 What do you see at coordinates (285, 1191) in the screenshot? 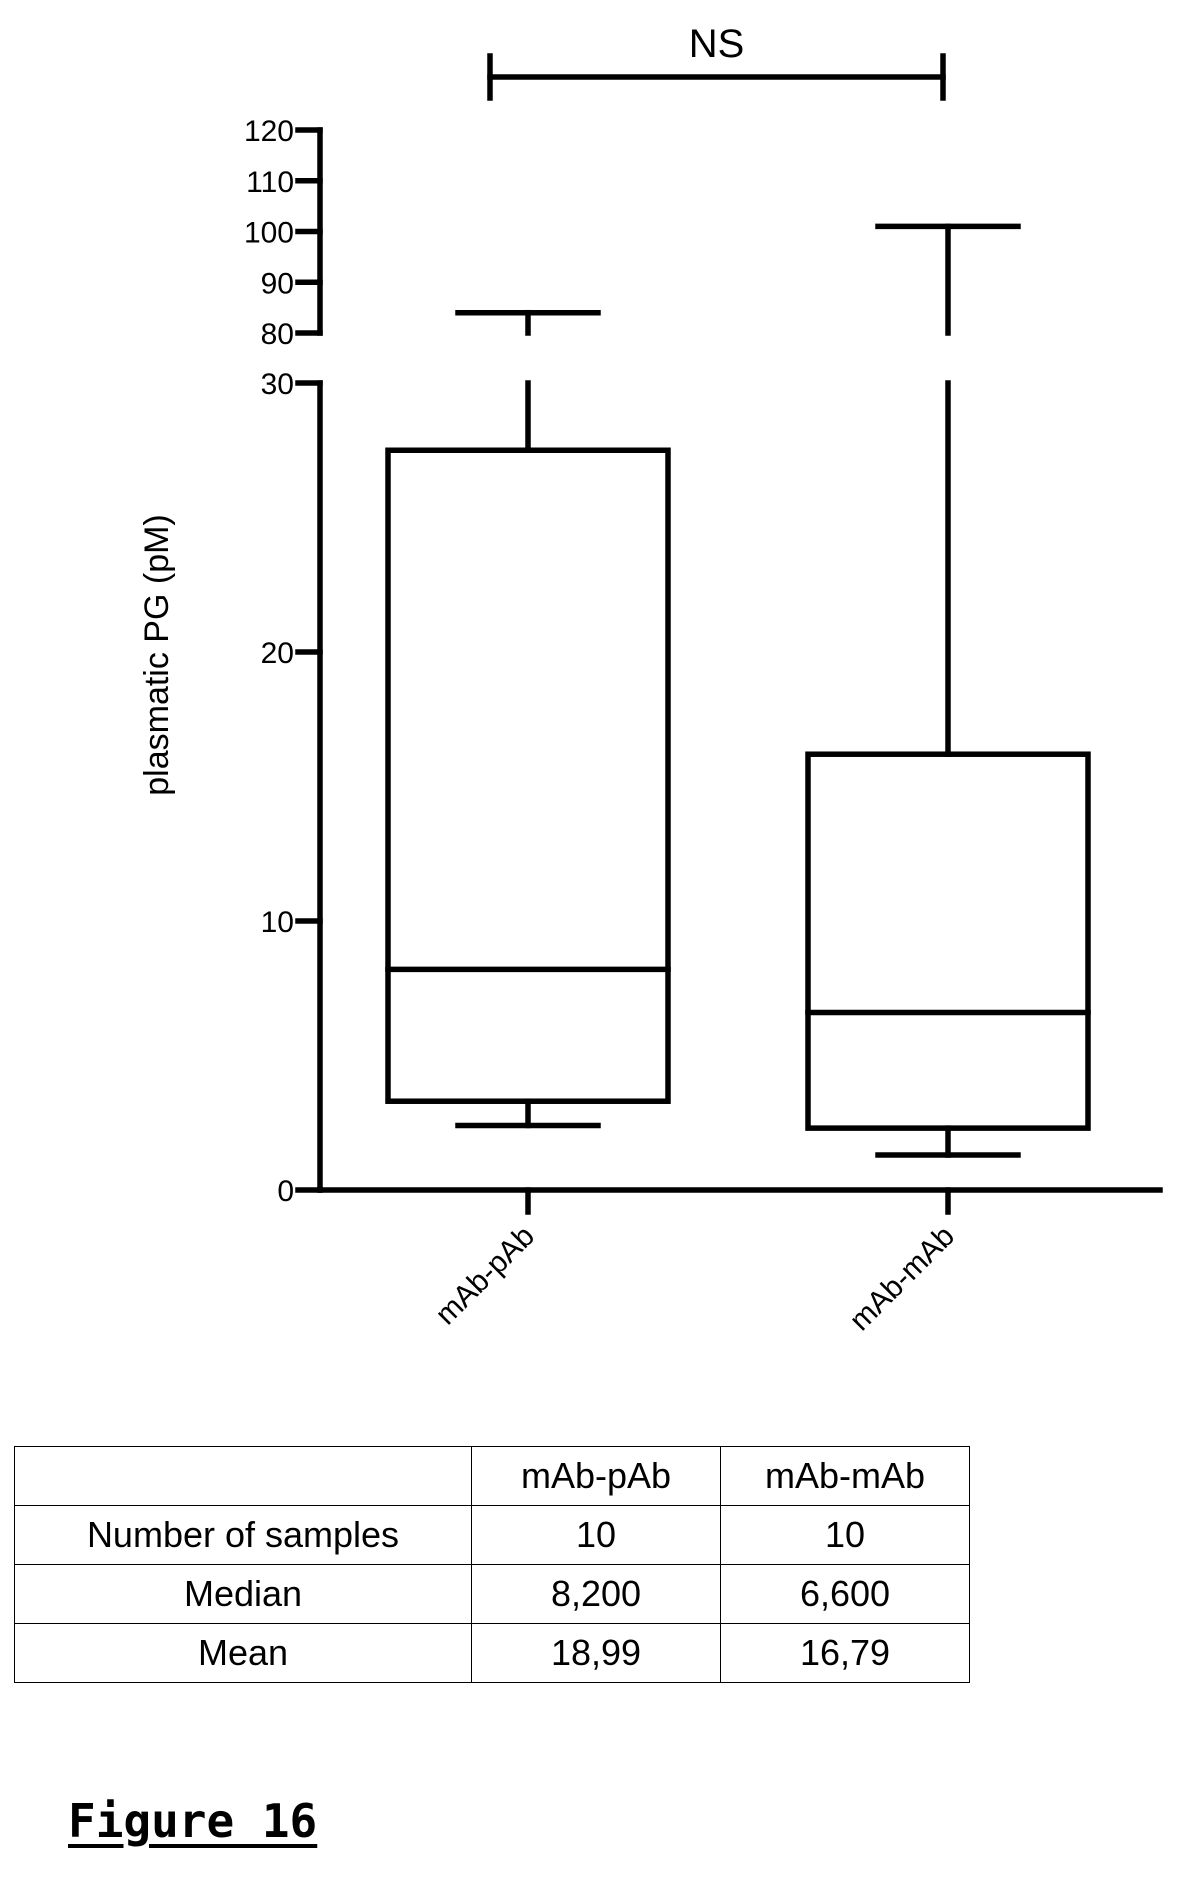
I see `y-tick-label: 0` at bounding box center [285, 1191].